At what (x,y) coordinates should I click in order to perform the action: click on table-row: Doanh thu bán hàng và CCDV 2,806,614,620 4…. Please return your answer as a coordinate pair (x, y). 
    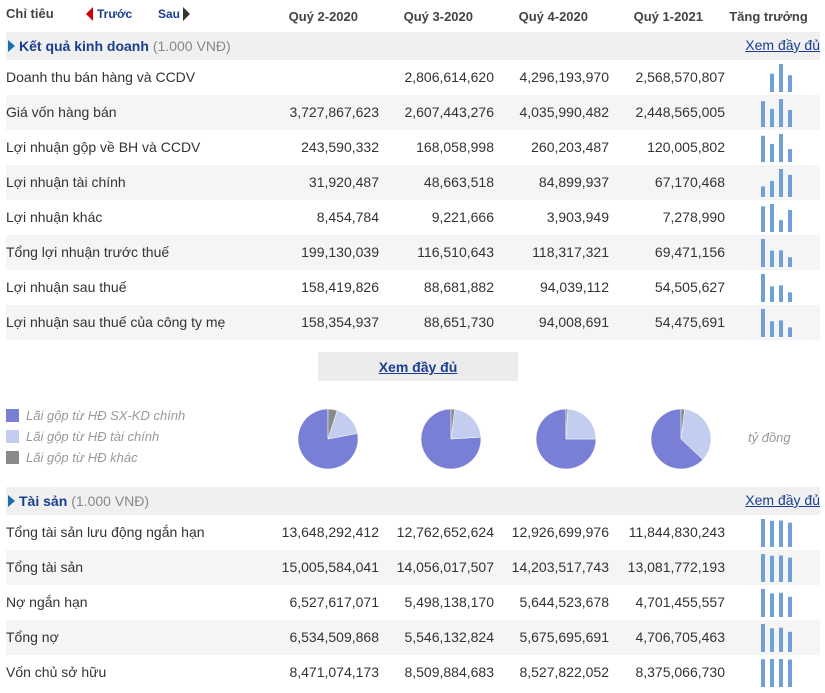
    Looking at the image, I should click on (413, 77).